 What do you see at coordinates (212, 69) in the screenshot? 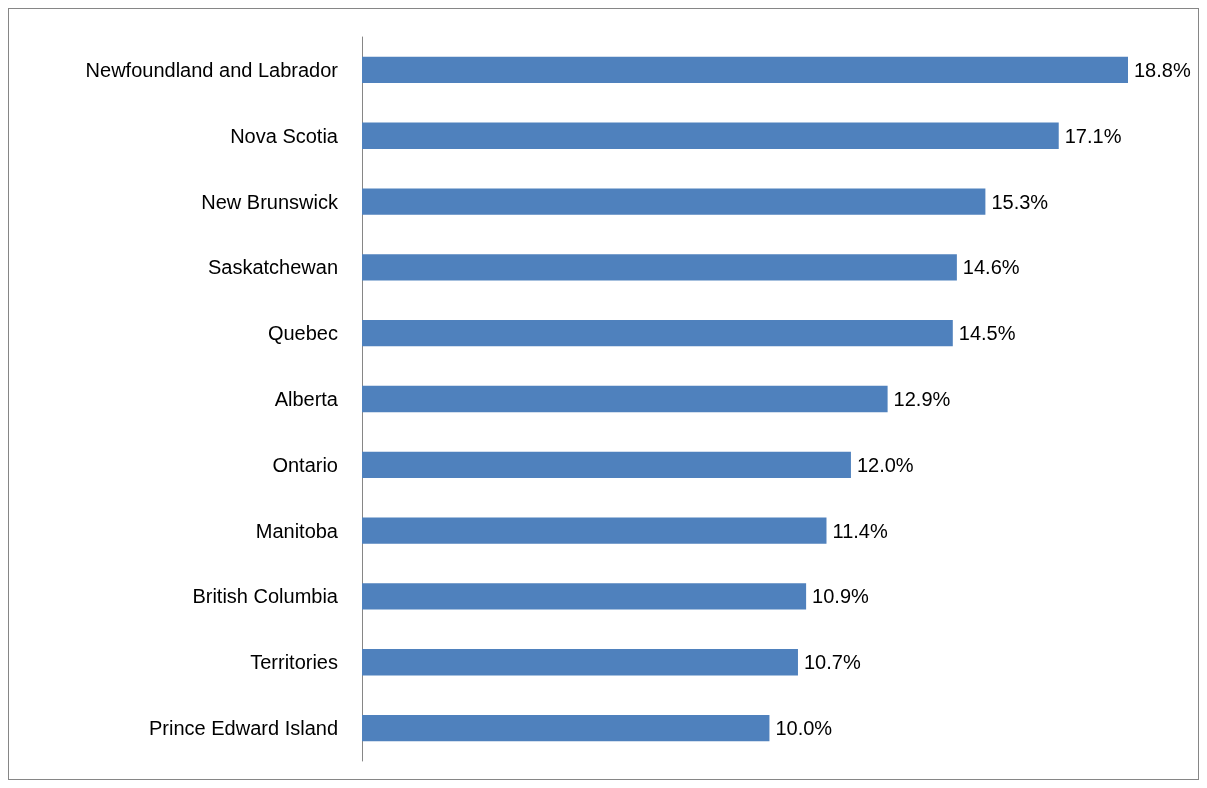
I see `y-tick-label: Newfoundland and Labrador` at bounding box center [212, 69].